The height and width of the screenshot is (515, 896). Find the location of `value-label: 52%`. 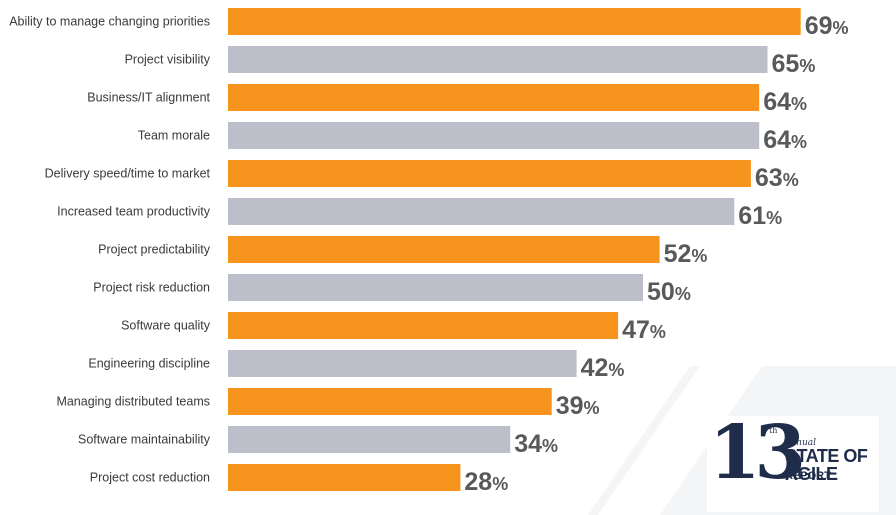

value-label: 52% is located at coordinates (686, 254).